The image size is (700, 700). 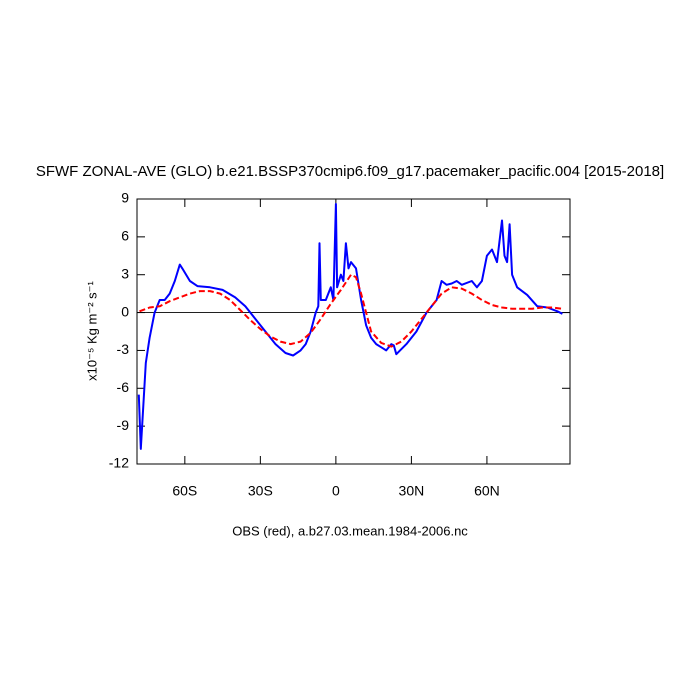 What do you see at coordinates (260, 491) in the screenshot?
I see `x-tick-label: 30S` at bounding box center [260, 491].